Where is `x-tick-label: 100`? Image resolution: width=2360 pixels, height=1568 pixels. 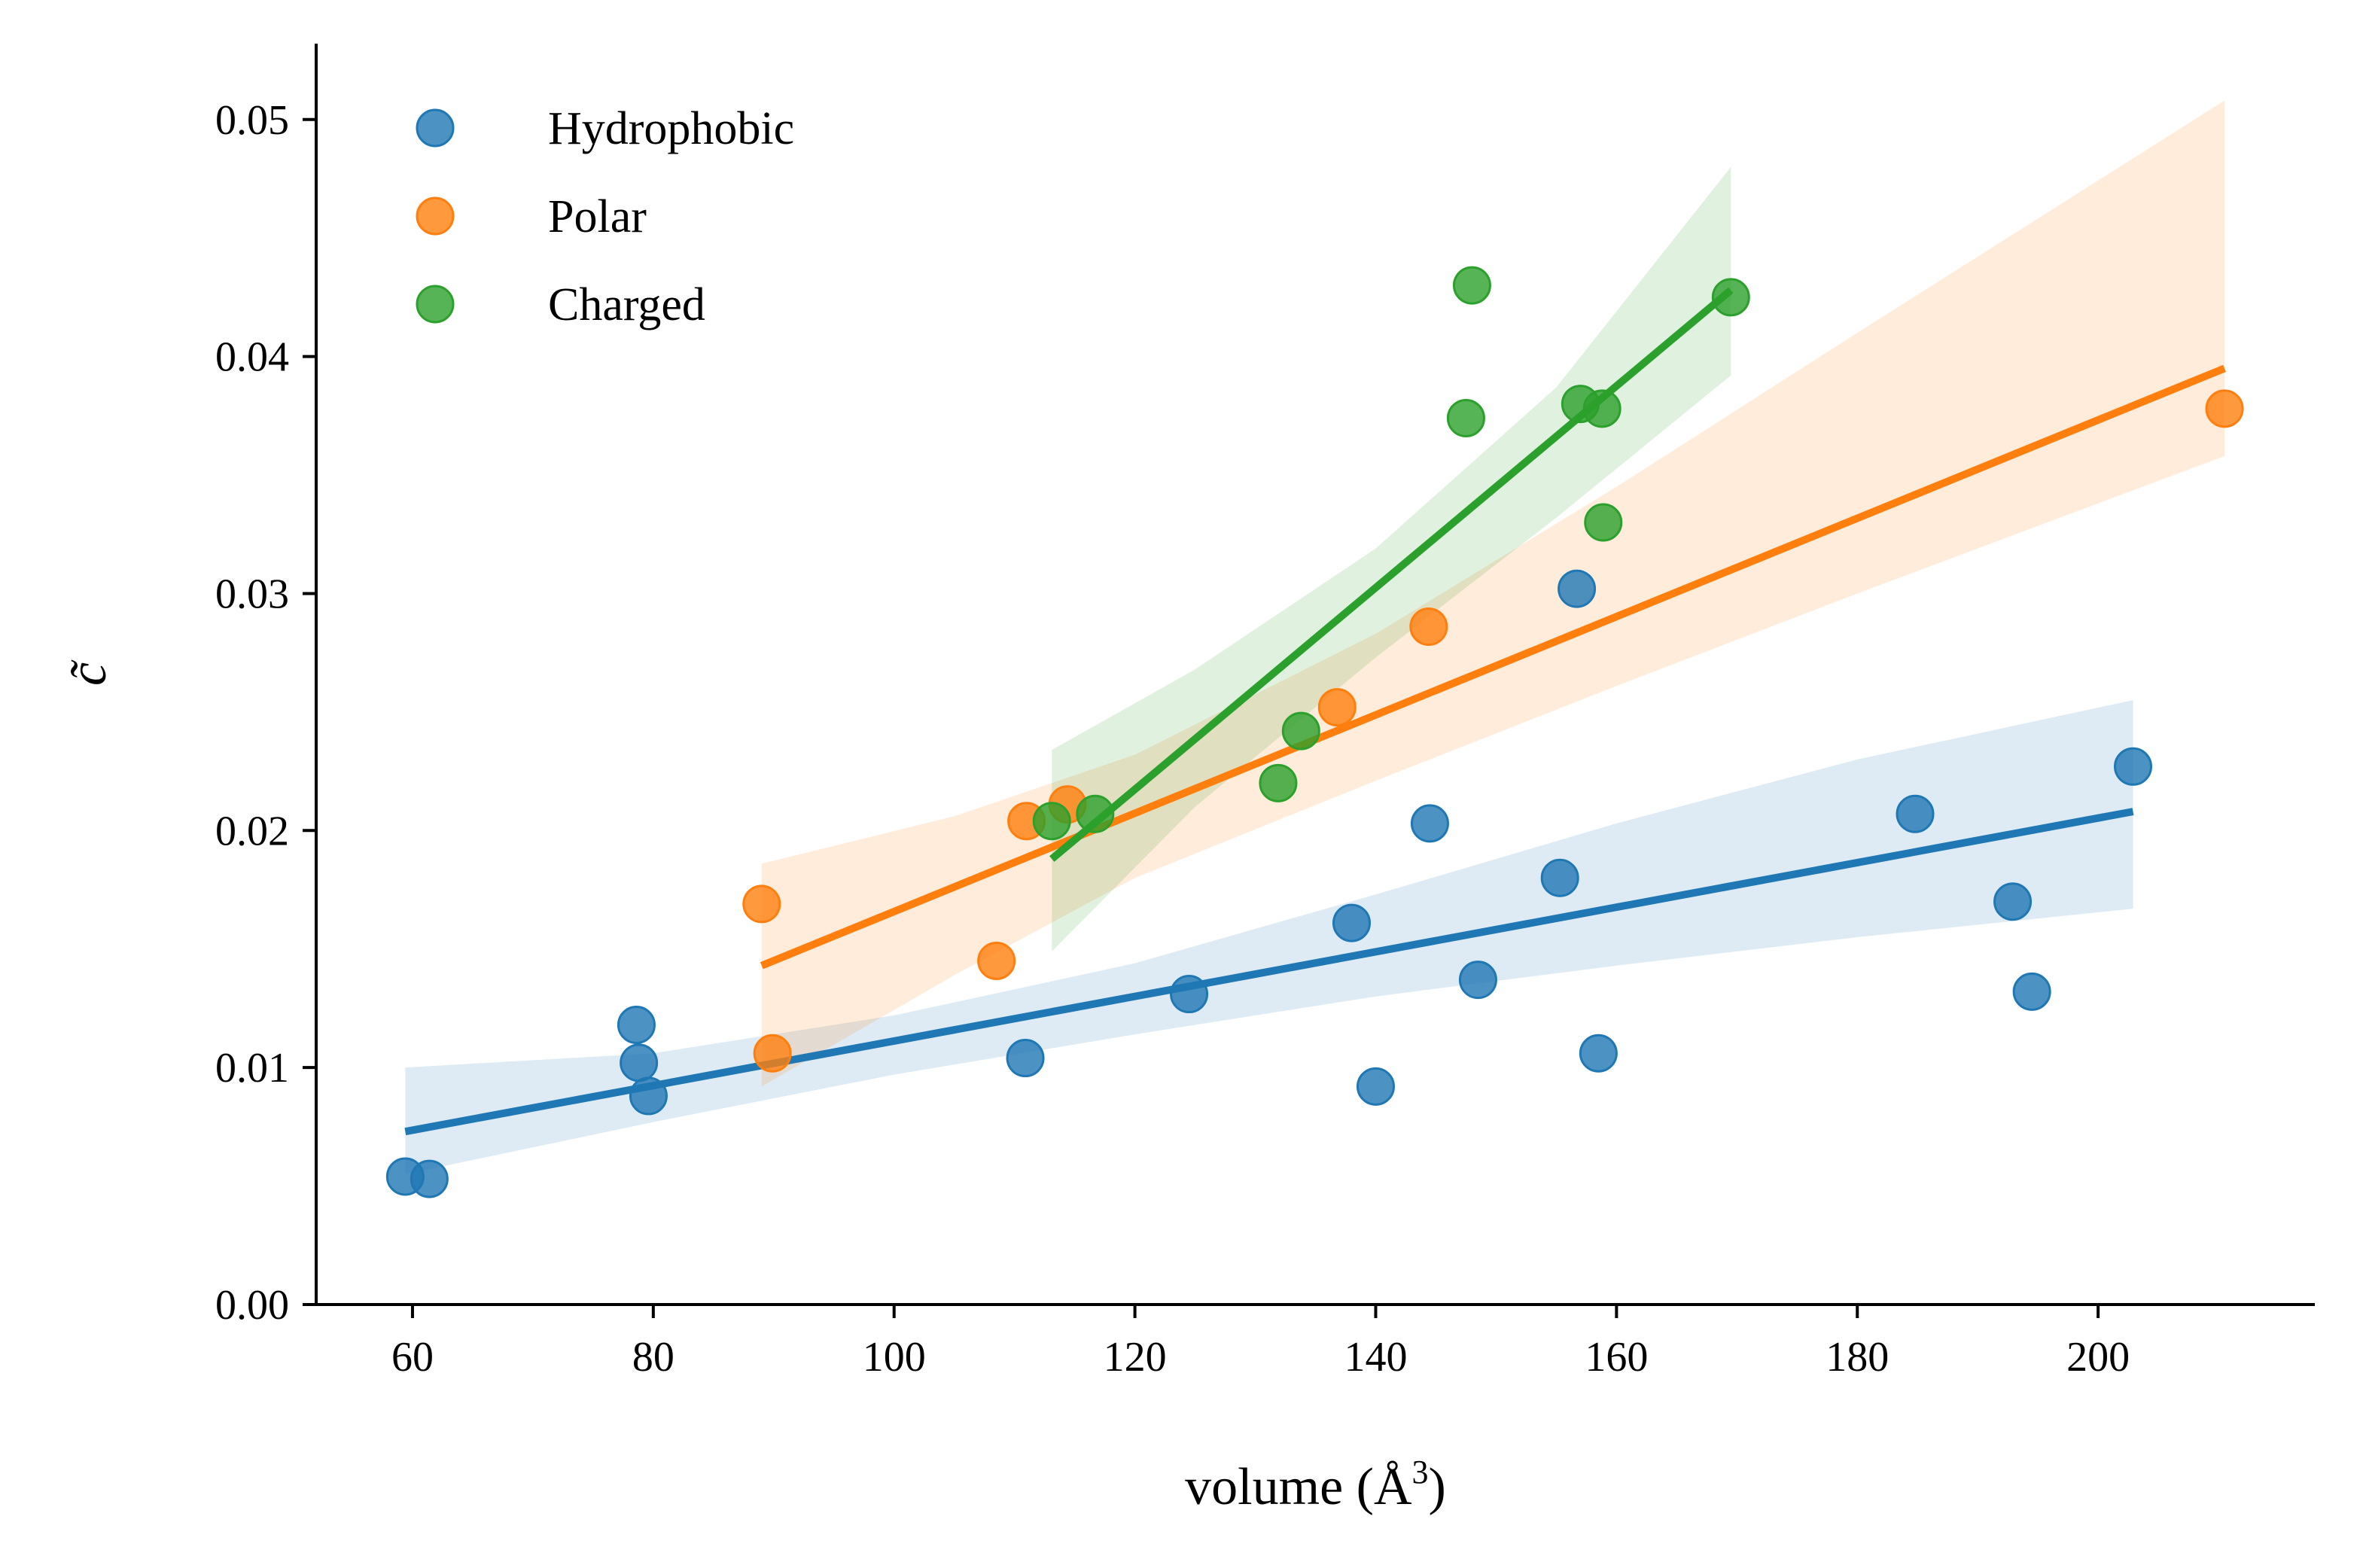 x-tick-label: 100 is located at coordinates (894, 1357).